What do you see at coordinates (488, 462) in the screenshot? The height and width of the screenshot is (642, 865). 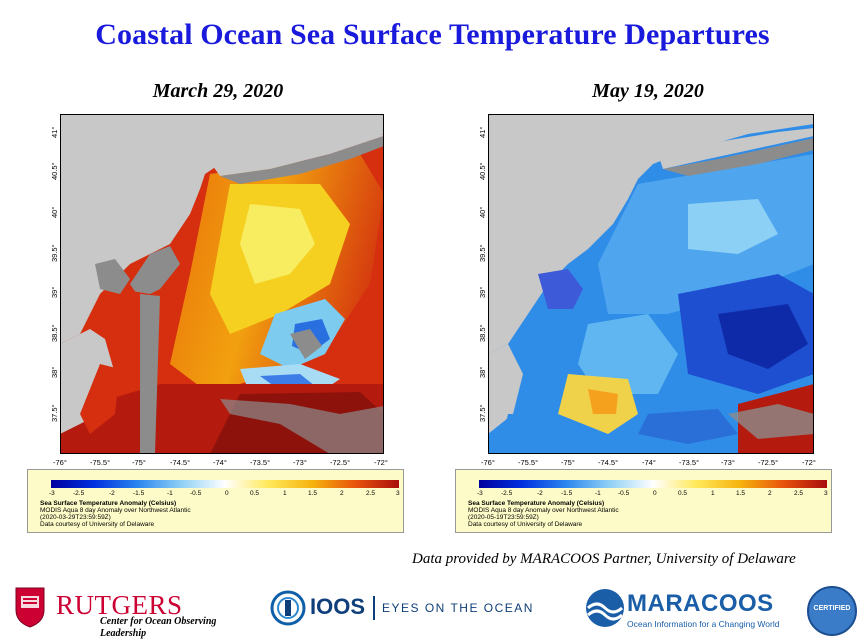 I see `lon-tick-right-0: -76°` at bounding box center [488, 462].